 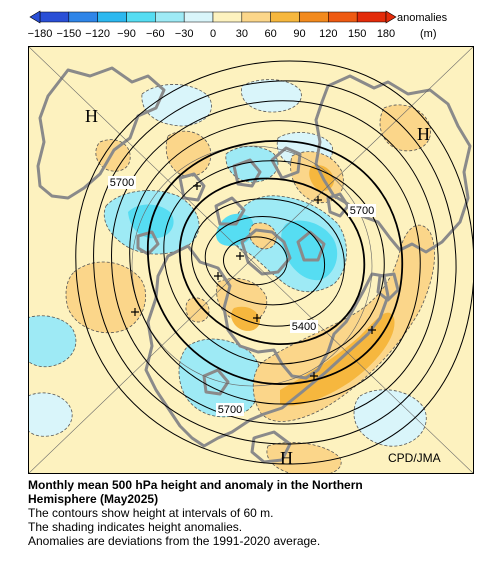 I want to click on caption-line2: The shading indicates height anomalies., so click(x=135, y=527).